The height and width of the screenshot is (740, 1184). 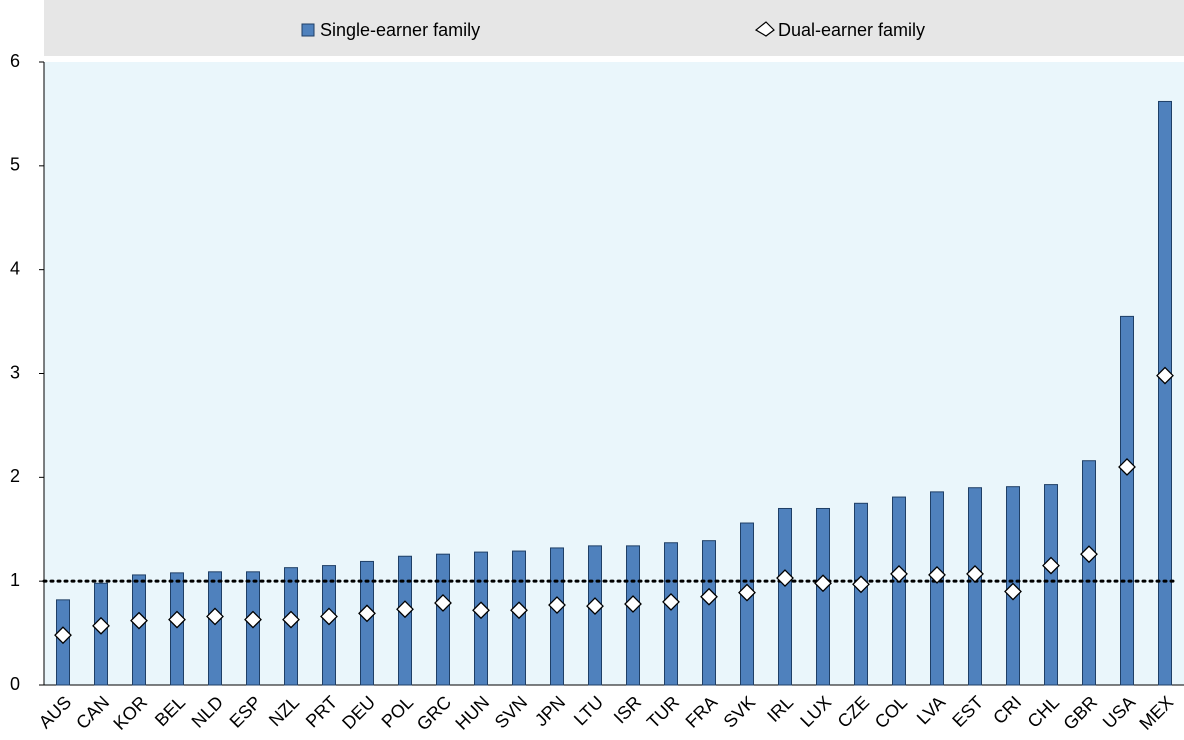 I want to click on x-tick-label: USA, so click(x=1119, y=712).